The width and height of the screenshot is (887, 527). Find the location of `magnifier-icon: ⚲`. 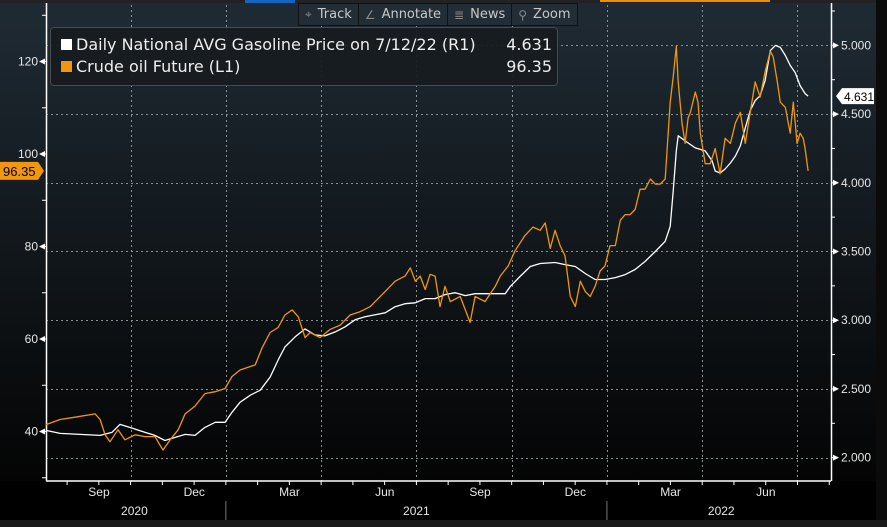

magnifier-icon: ⚲ is located at coordinates (523, 14).